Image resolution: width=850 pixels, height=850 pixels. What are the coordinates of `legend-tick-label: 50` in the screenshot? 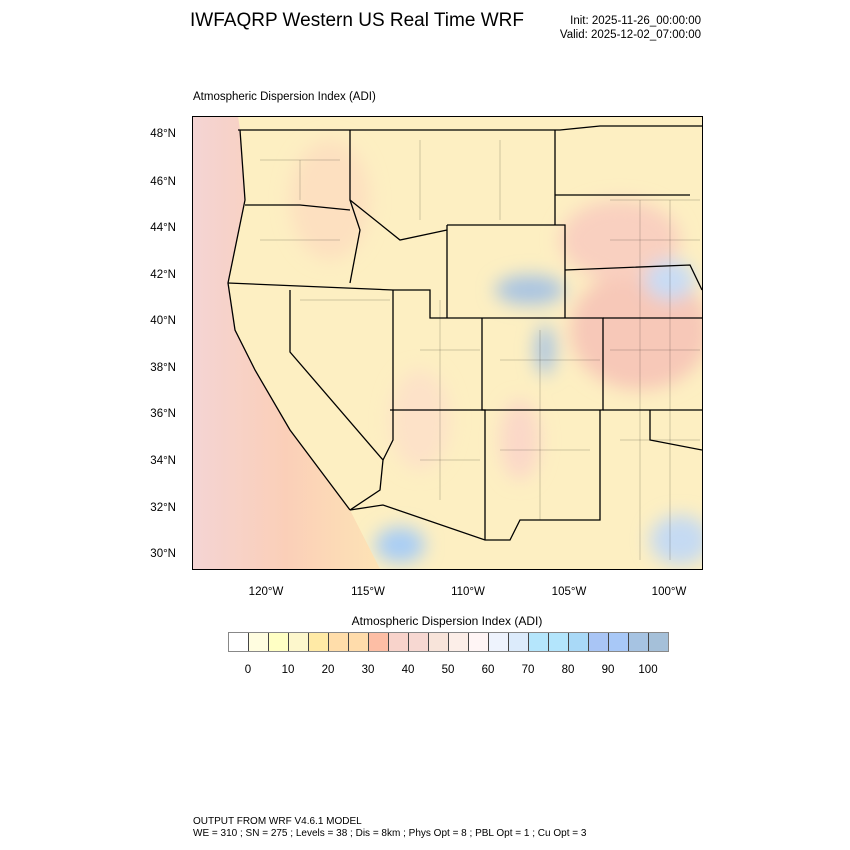 It's located at (448, 670).